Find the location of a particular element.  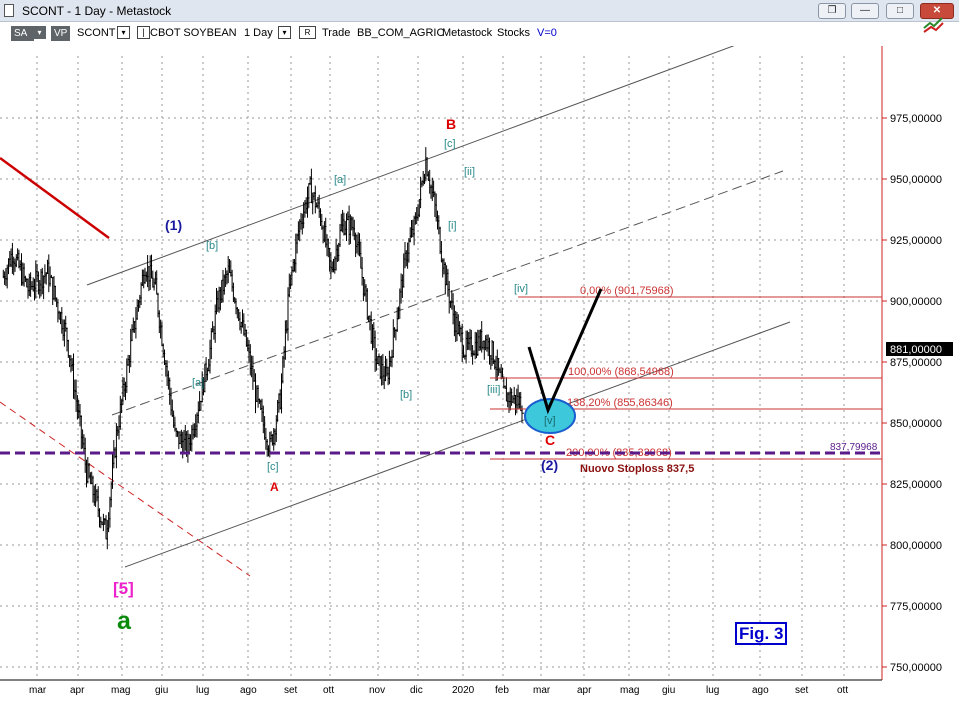

minimize-button: — is located at coordinates (865, 11).